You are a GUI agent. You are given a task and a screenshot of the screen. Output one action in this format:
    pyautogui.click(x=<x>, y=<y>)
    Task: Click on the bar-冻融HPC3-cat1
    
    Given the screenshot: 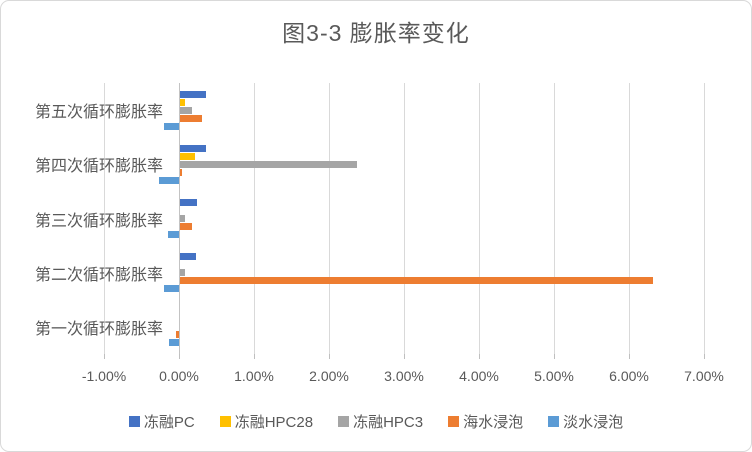 What is the action you would take?
    pyautogui.click(x=186, y=110)
    